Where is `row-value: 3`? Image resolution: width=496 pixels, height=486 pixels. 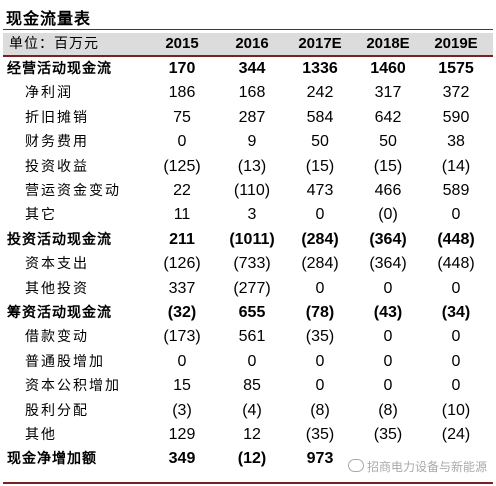
row-value: 3 is located at coordinates (252, 215).